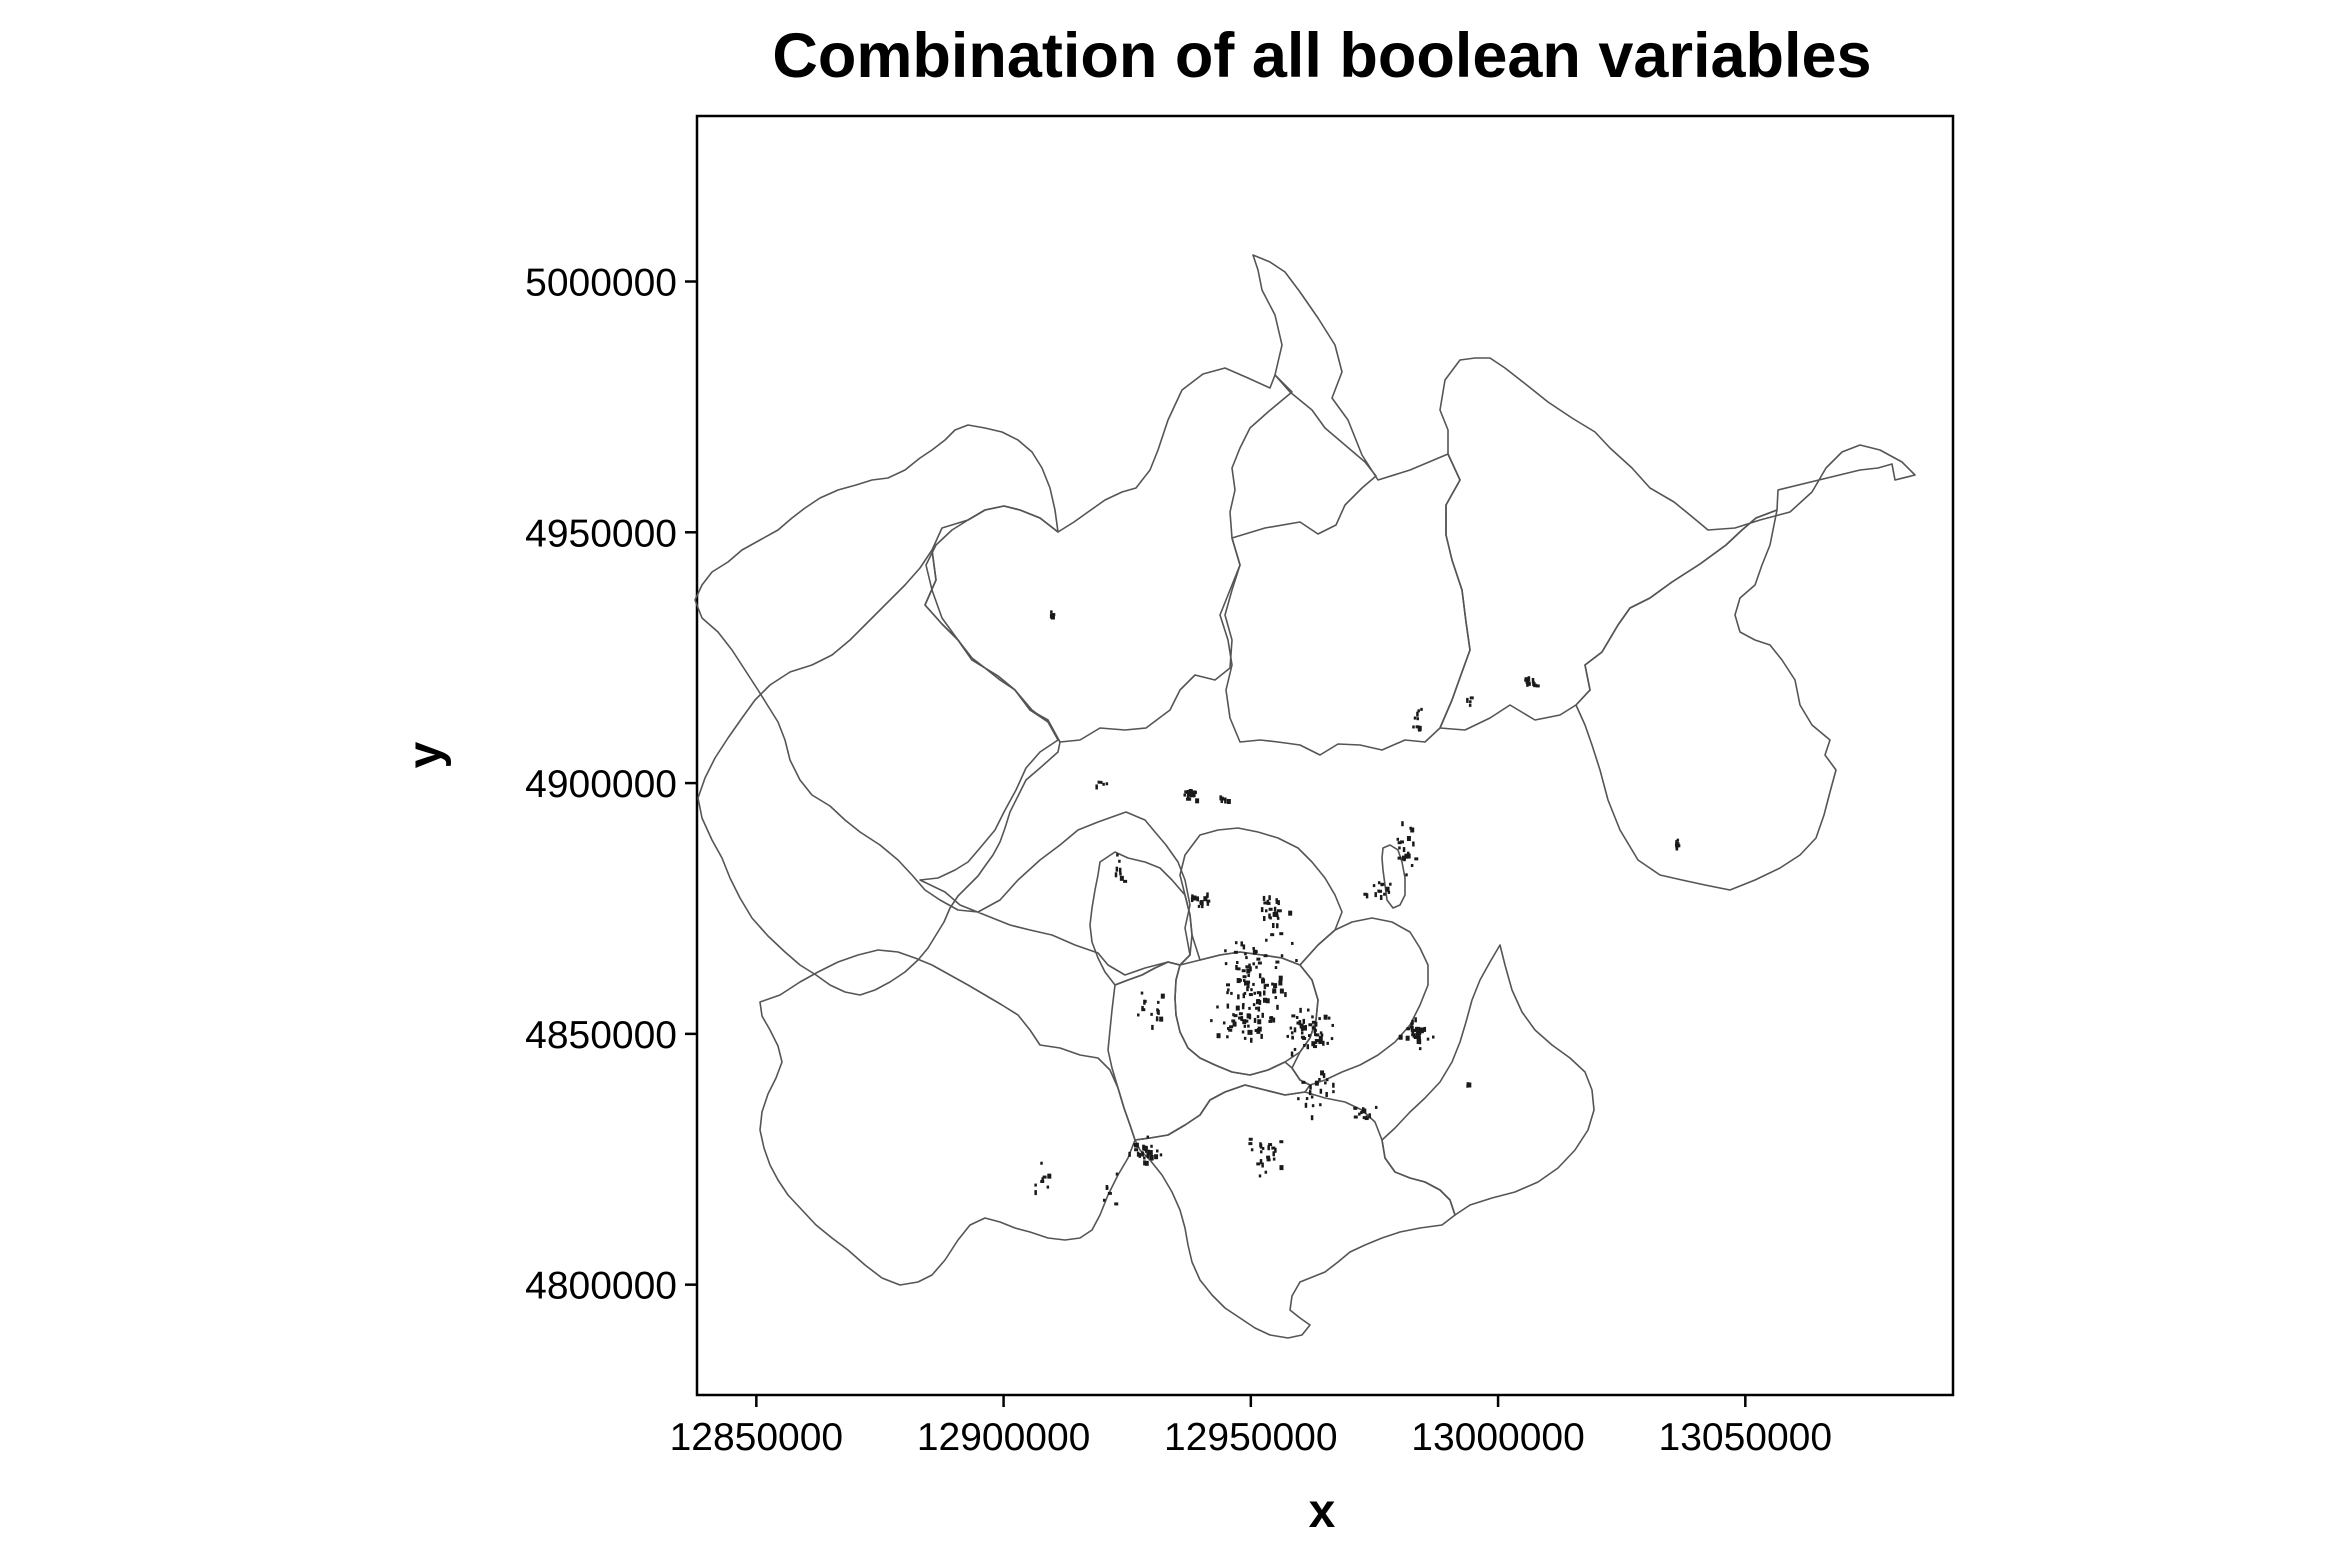 The width and height of the screenshot is (2341, 1555). What do you see at coordinates (947, 1117) in the screenshot?
I see `district-south-west` at bounding box center [947, 1117].